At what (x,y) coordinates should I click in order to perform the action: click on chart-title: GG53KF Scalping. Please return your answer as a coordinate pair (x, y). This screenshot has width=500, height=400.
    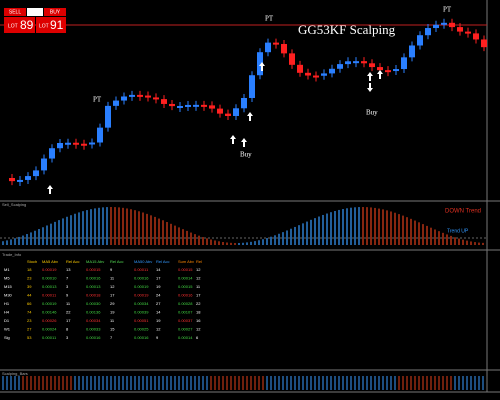
    Looking at the image, I should click on (347, 29).